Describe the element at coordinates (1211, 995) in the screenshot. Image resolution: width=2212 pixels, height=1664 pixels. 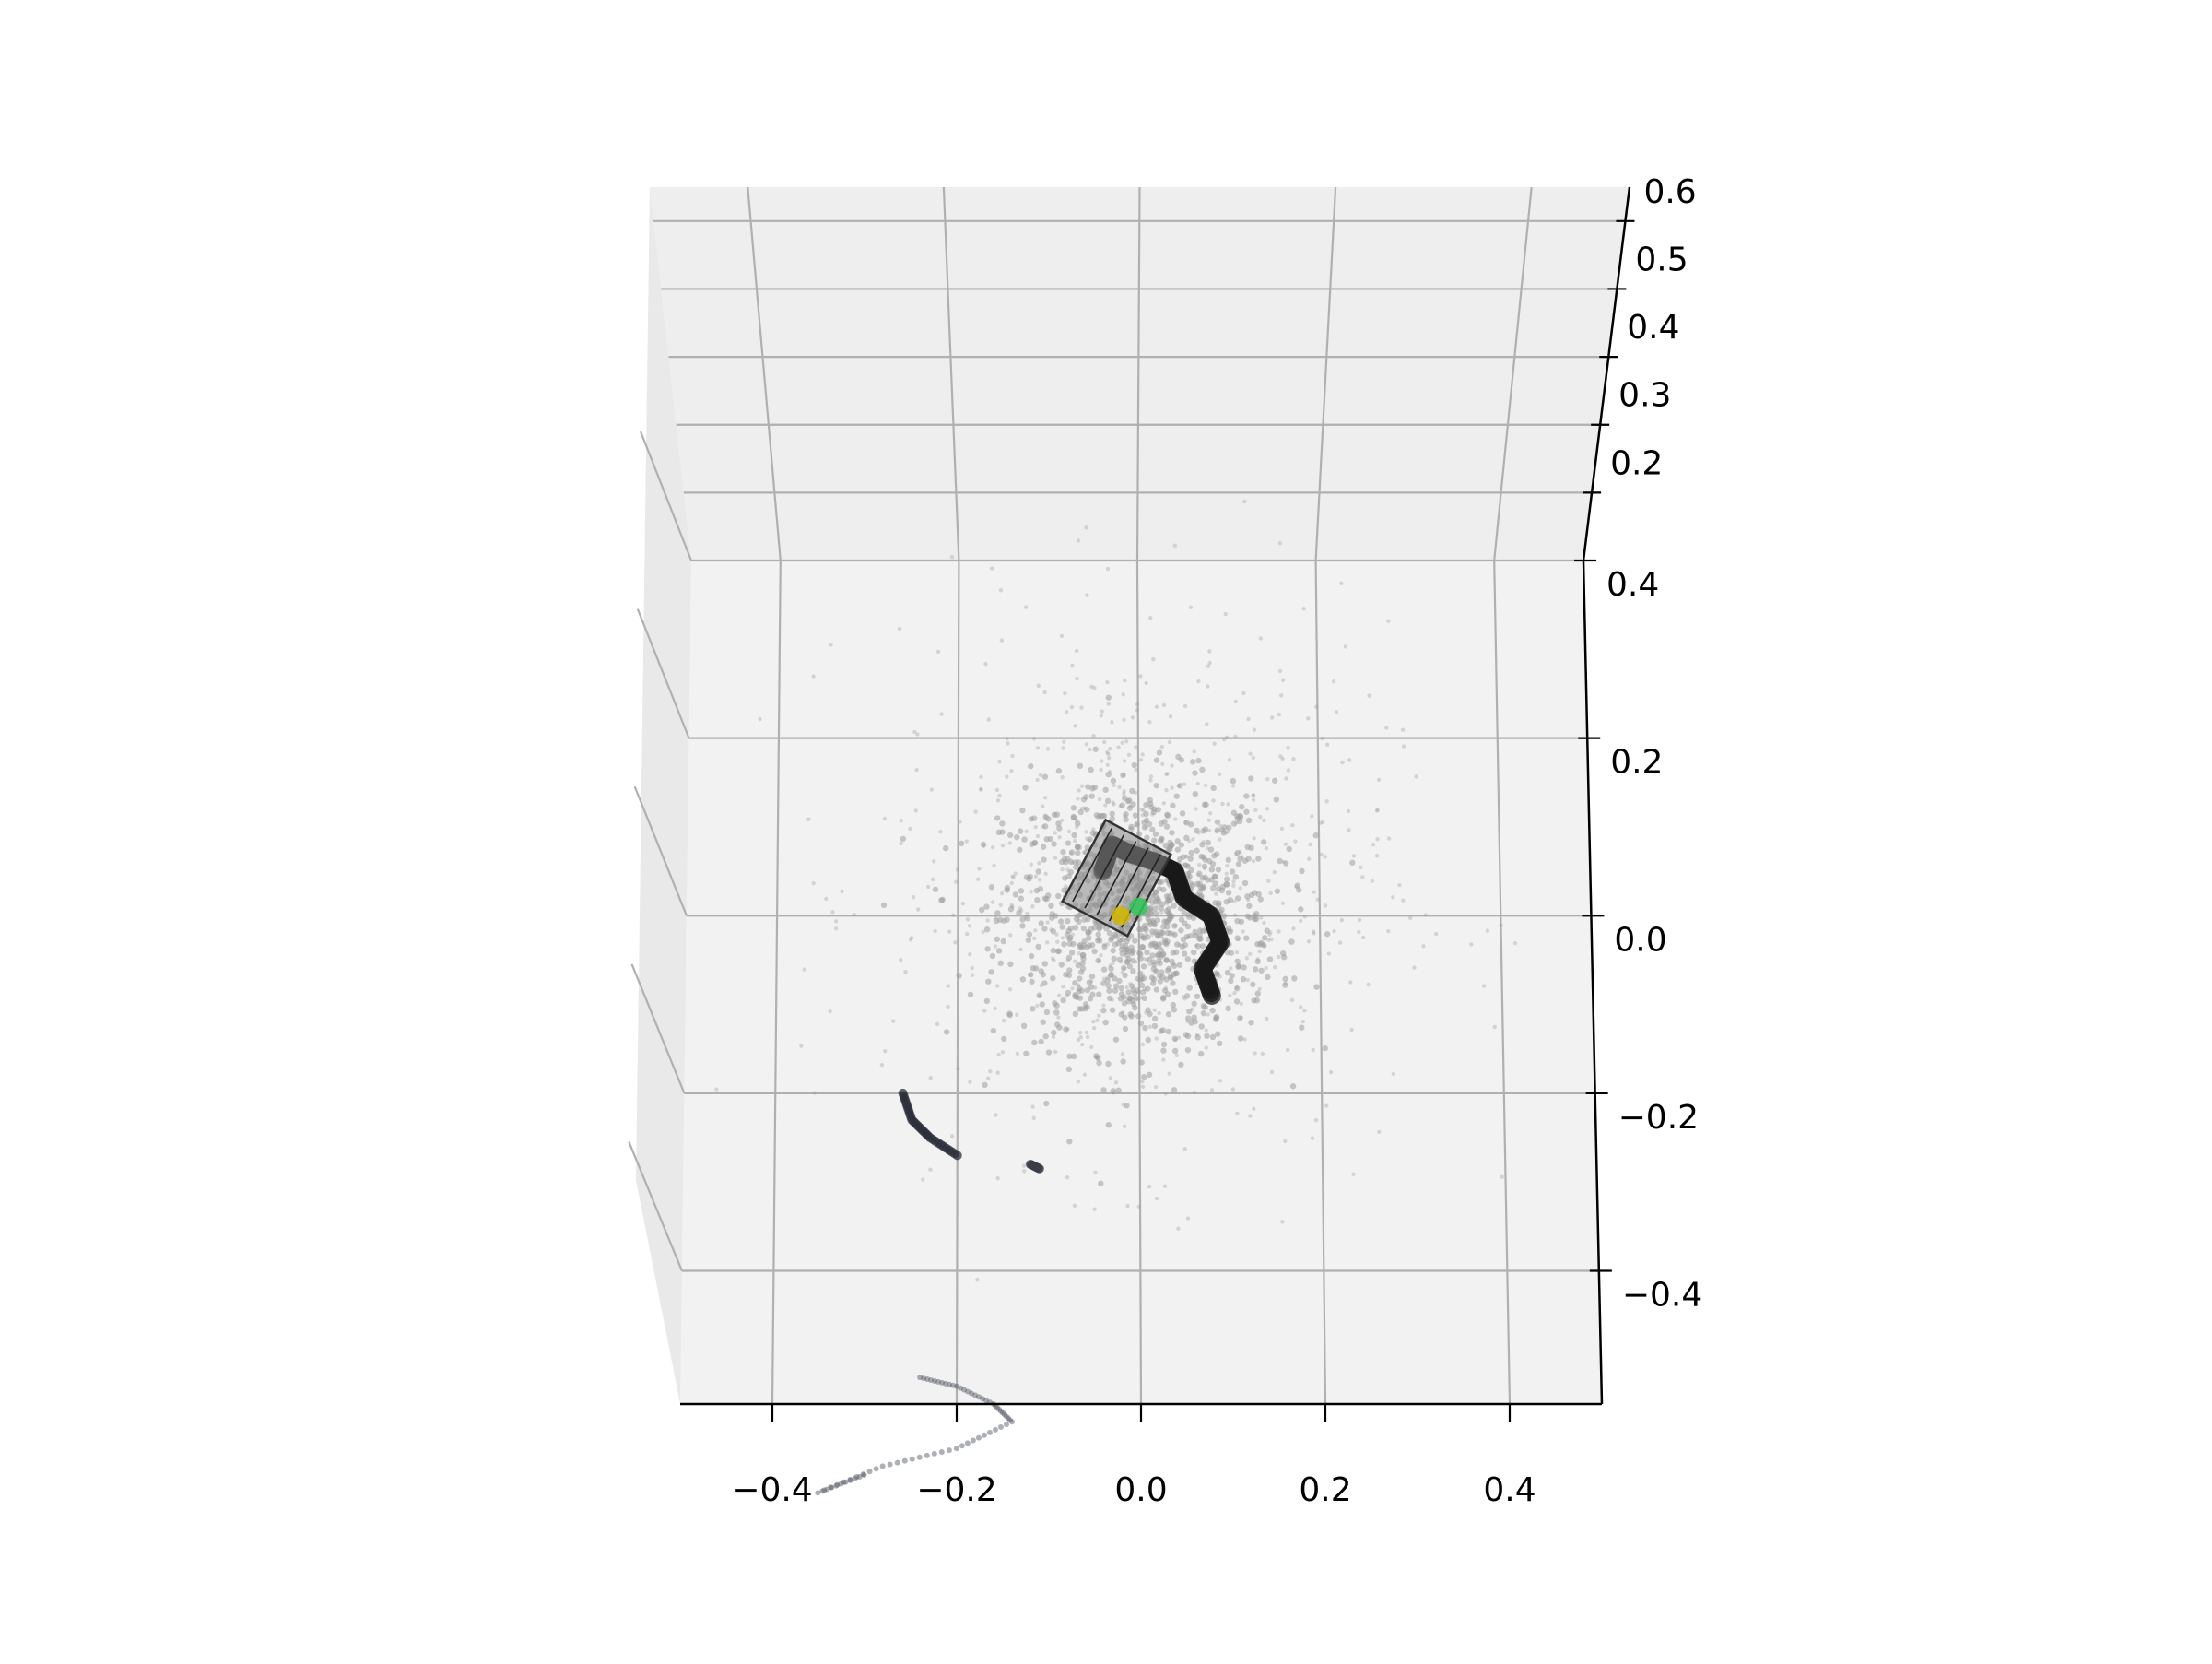
I see `trajectory-point` at that location.